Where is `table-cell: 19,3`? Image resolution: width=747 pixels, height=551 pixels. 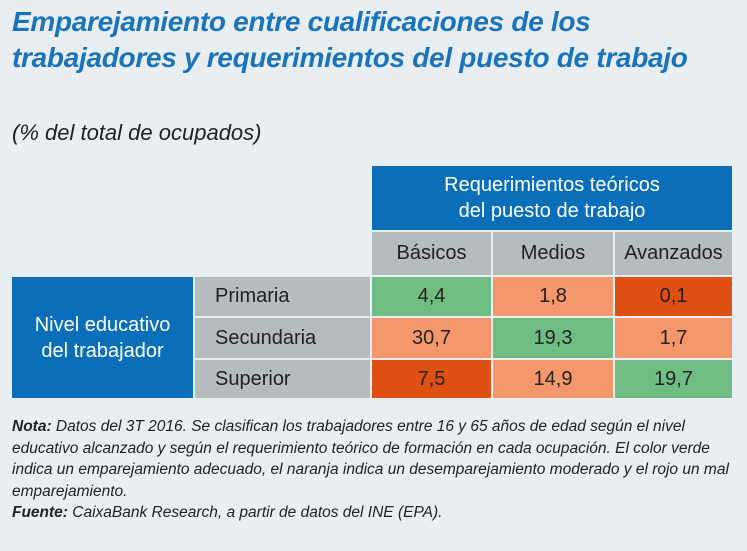
table-cell: 19,3 is located at coordinates (553, 338).